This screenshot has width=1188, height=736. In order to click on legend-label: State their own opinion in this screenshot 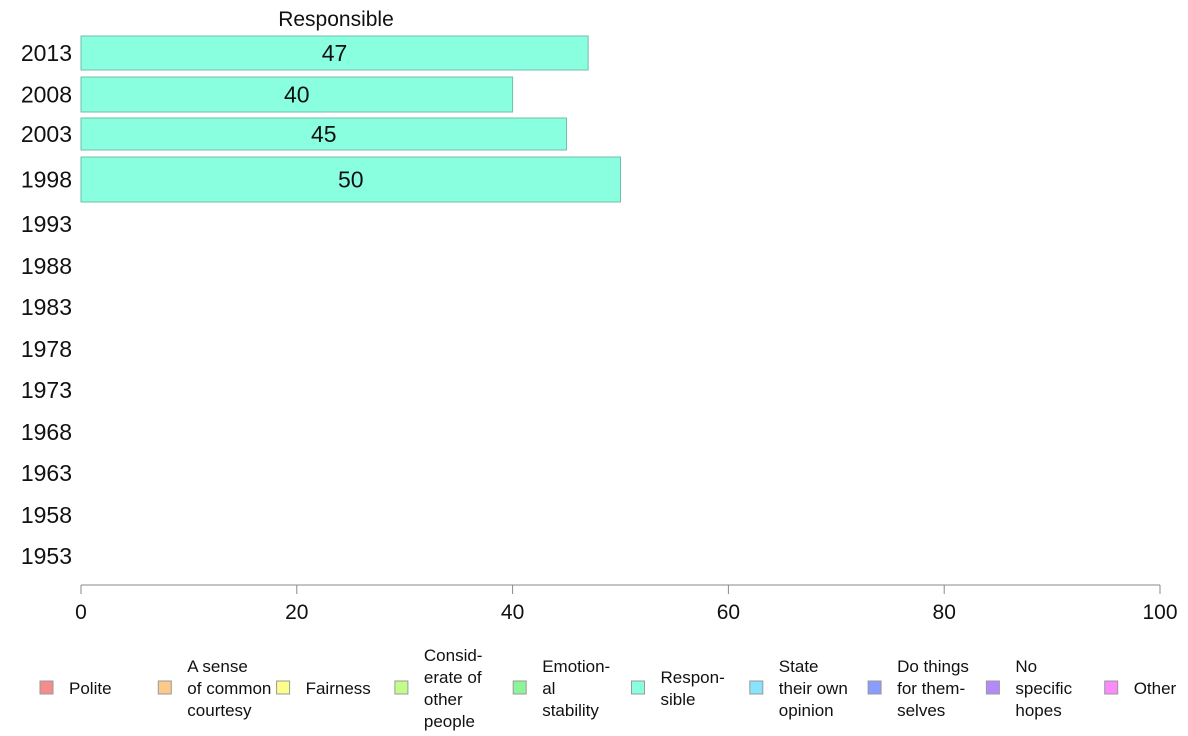, I will do `click(813, 688)`.